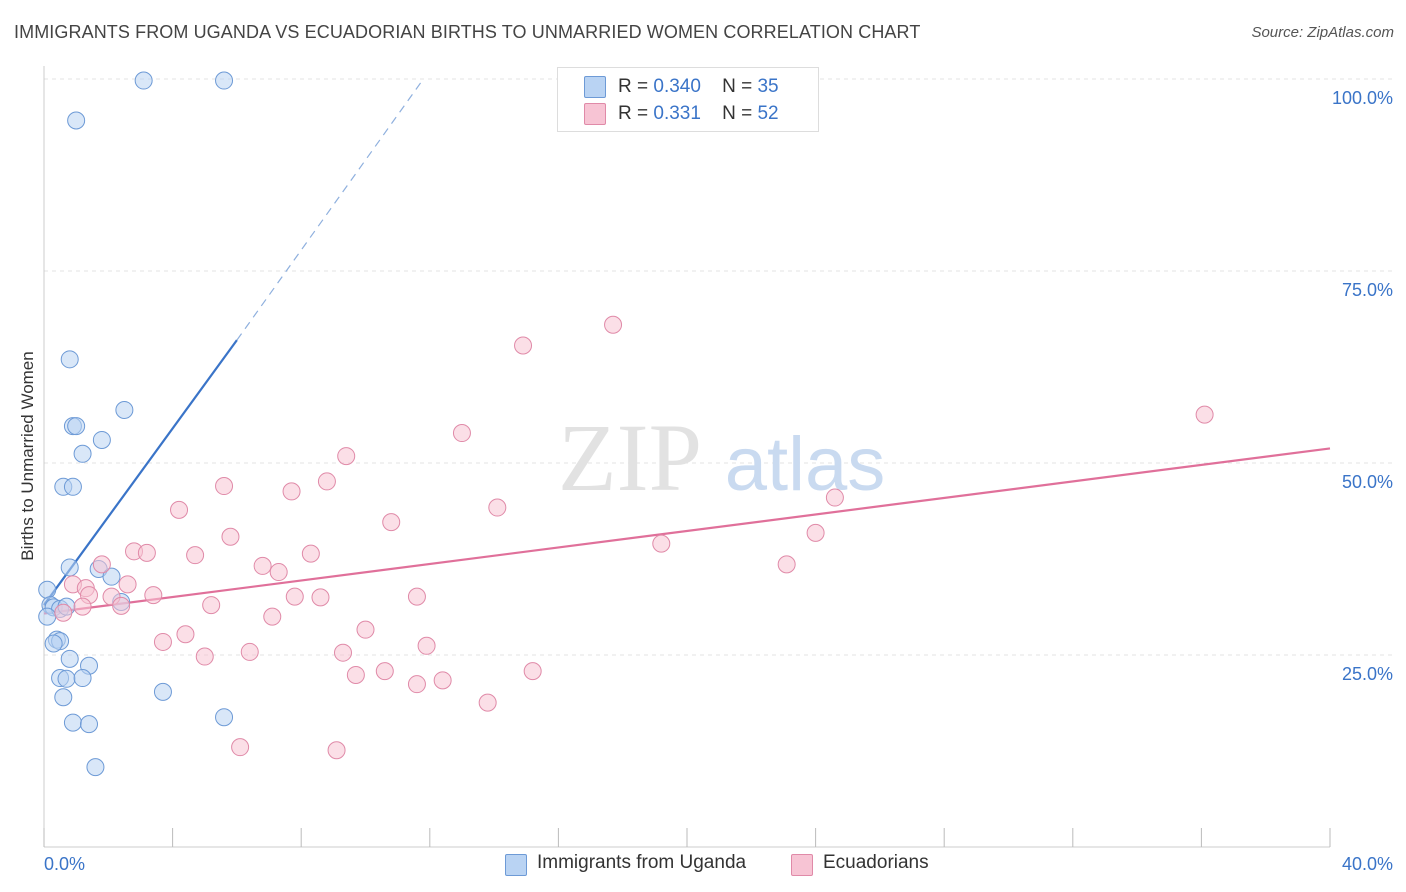  I want to click on x-tick-label: 0.0%, so click(64, 864).